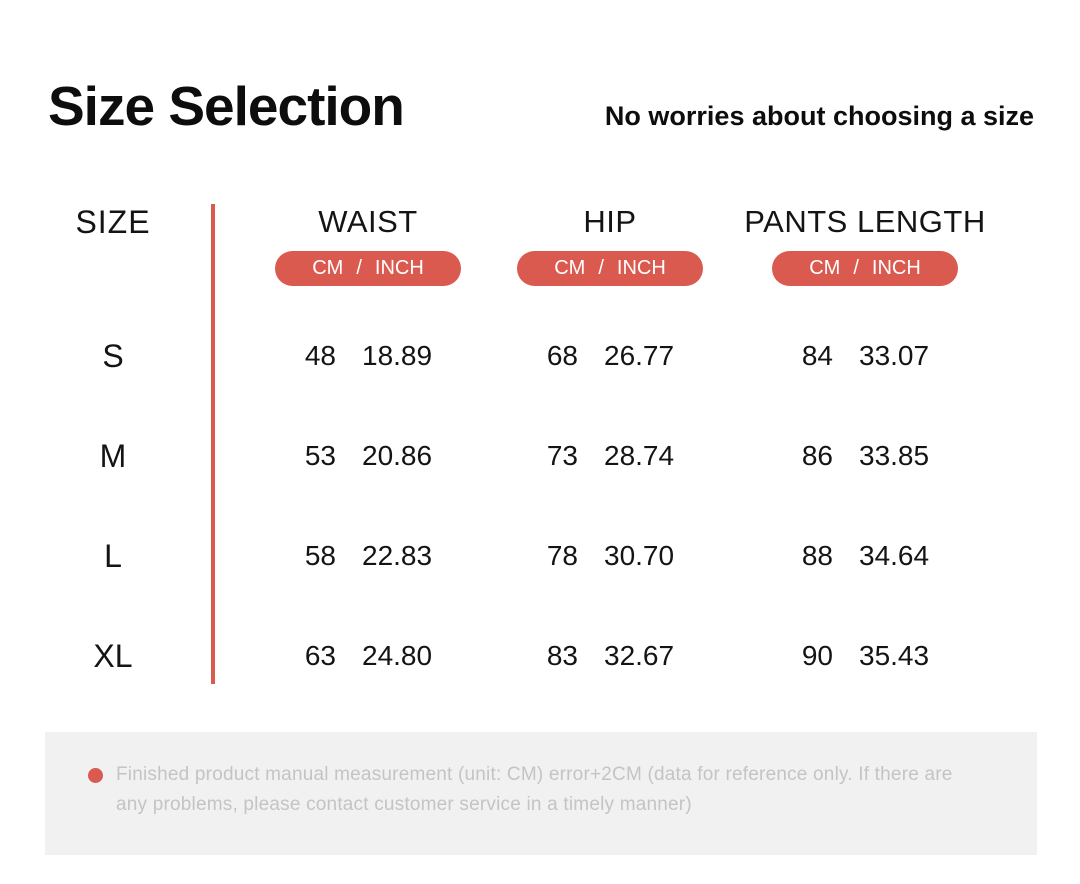  What do you see at coordinates (639, 355) in the screenshot?
I see `hip-inch-value: 26.77` at bounding box center [639, 355].